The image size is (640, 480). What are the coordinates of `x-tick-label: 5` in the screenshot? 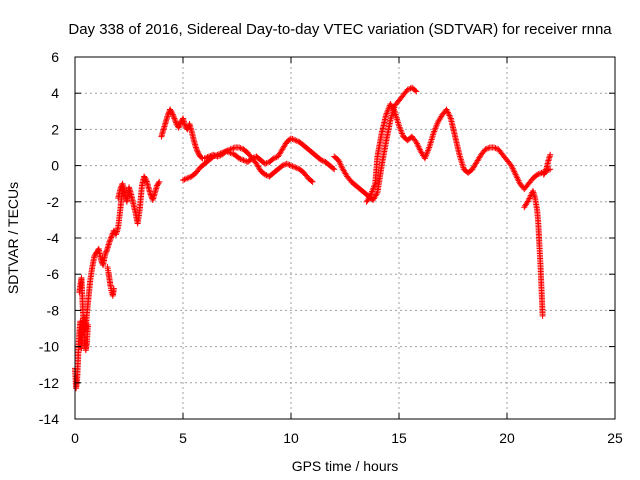 It's located at (183, 438).